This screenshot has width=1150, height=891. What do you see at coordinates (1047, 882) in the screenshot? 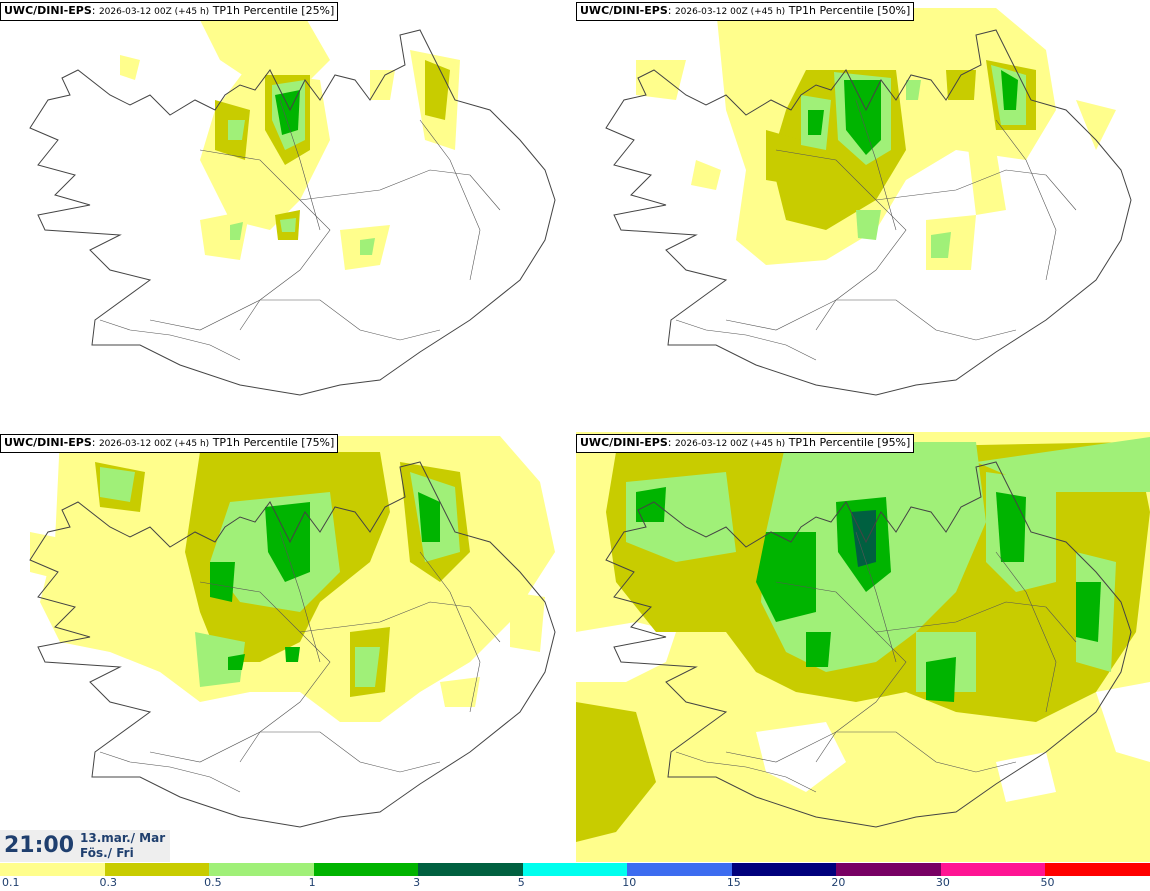
I see `legend-label: 50` at bounding box center [1047, 882].